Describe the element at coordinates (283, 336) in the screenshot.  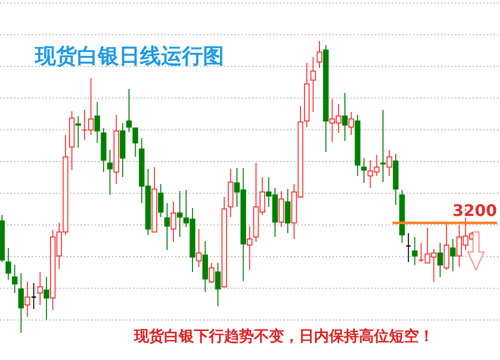
I see `annotation: 现货白银下行趋势不变，日内保持高位短空！` at that location.